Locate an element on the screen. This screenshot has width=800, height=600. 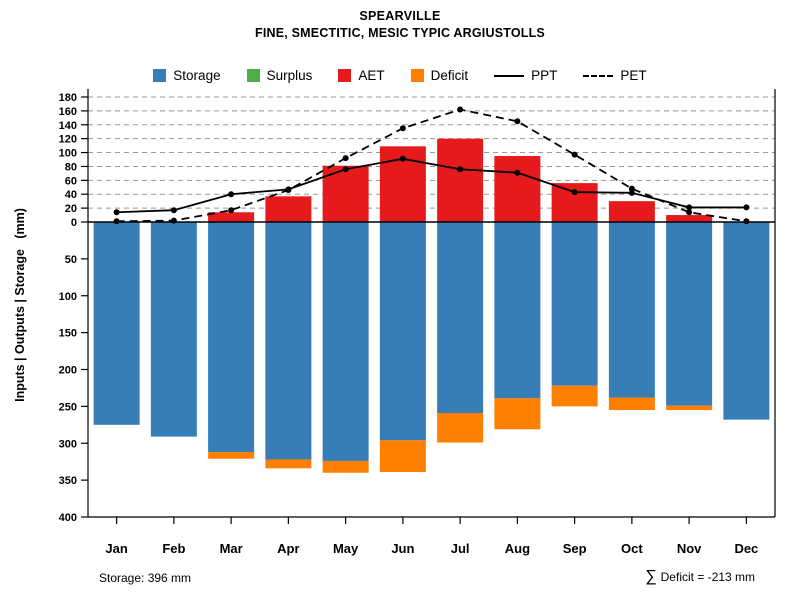
month-label: Jun is located at coordinates (402, 548).